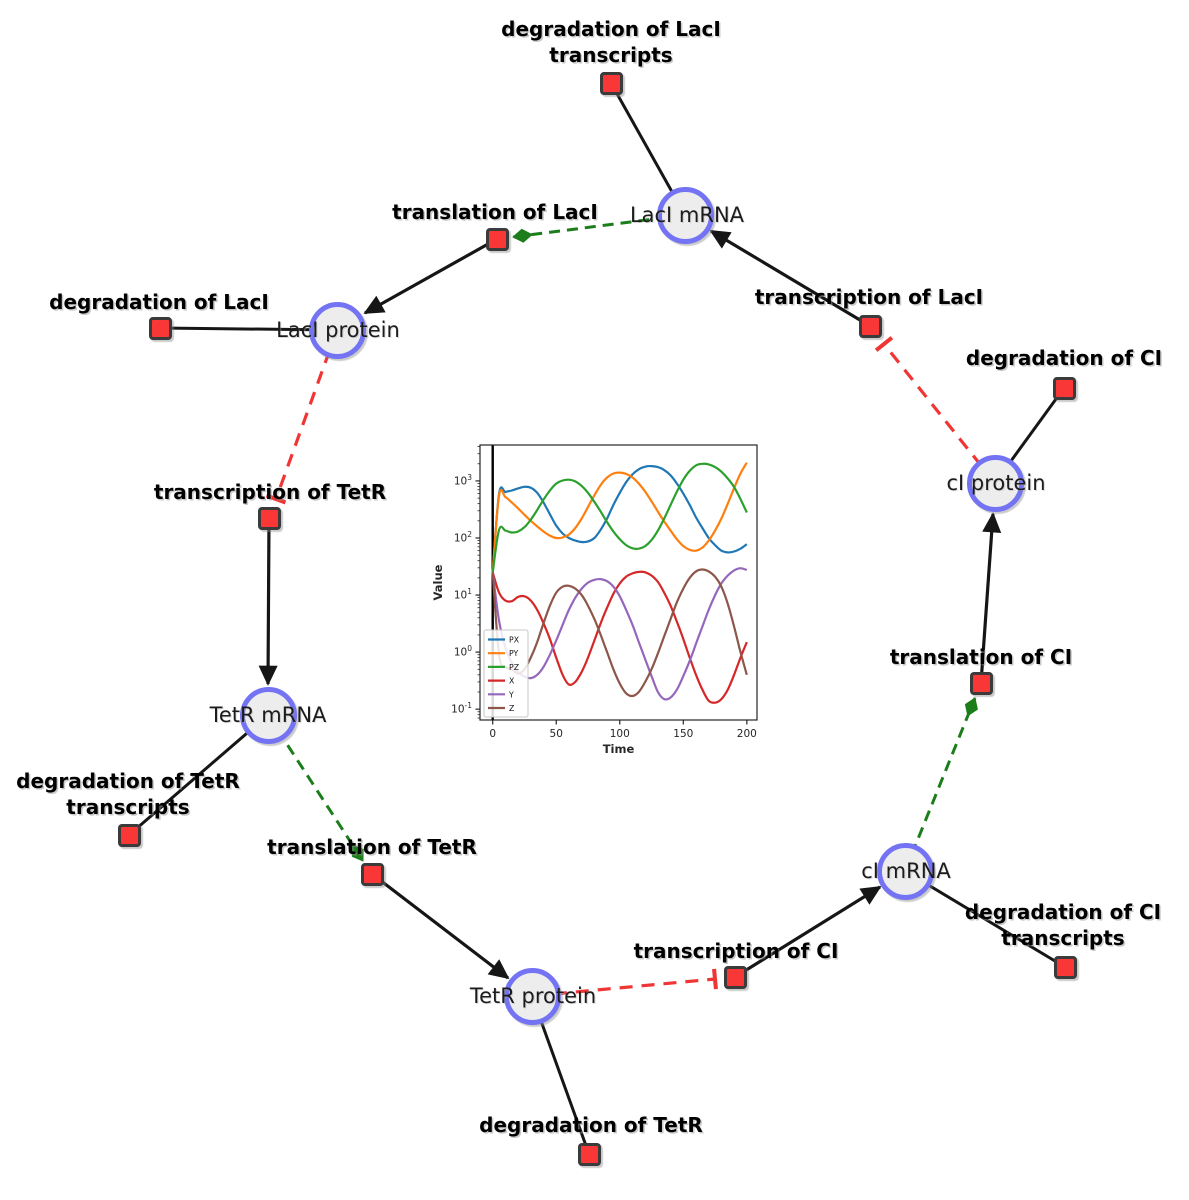  Describe the element at coordinates (940, 784) in the screenshot. I see `edge-ci-mrna-modifies-translation-ci` at that location.